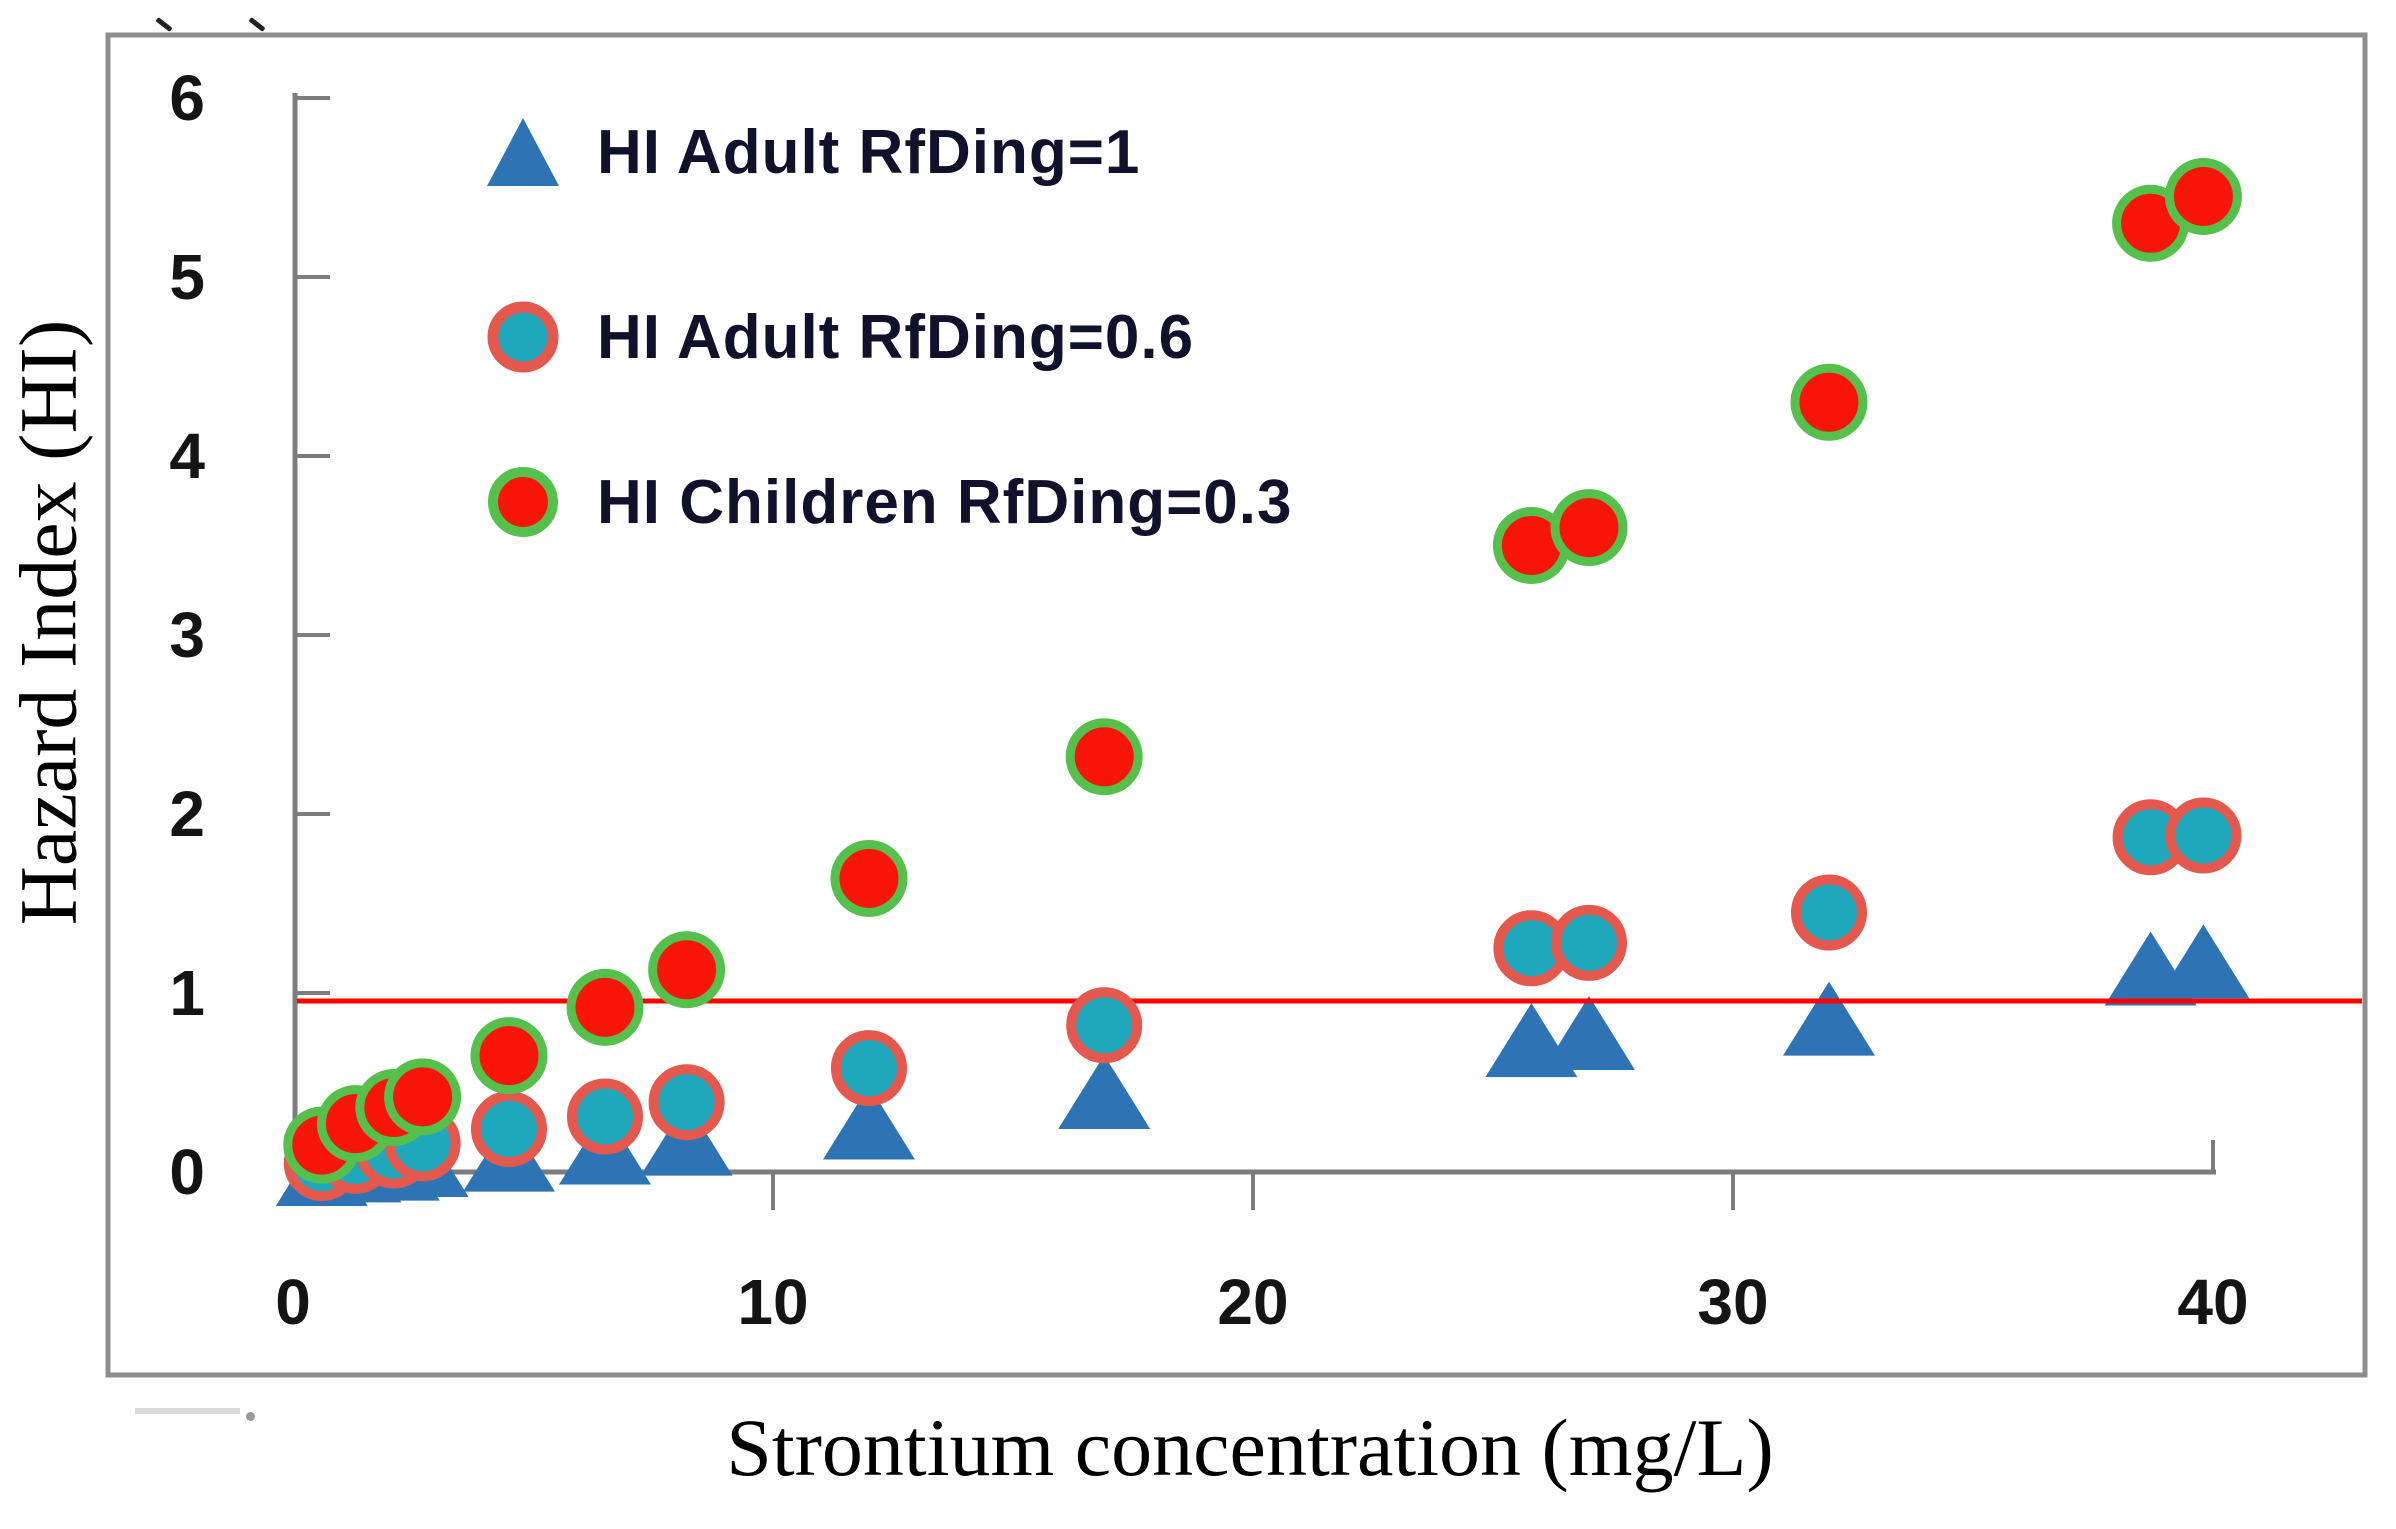 The image size is (2396, 1529). Describe the element at coordinates (187, 993) in the screenshot. I see `y-tick-label-1: 1` at that location.